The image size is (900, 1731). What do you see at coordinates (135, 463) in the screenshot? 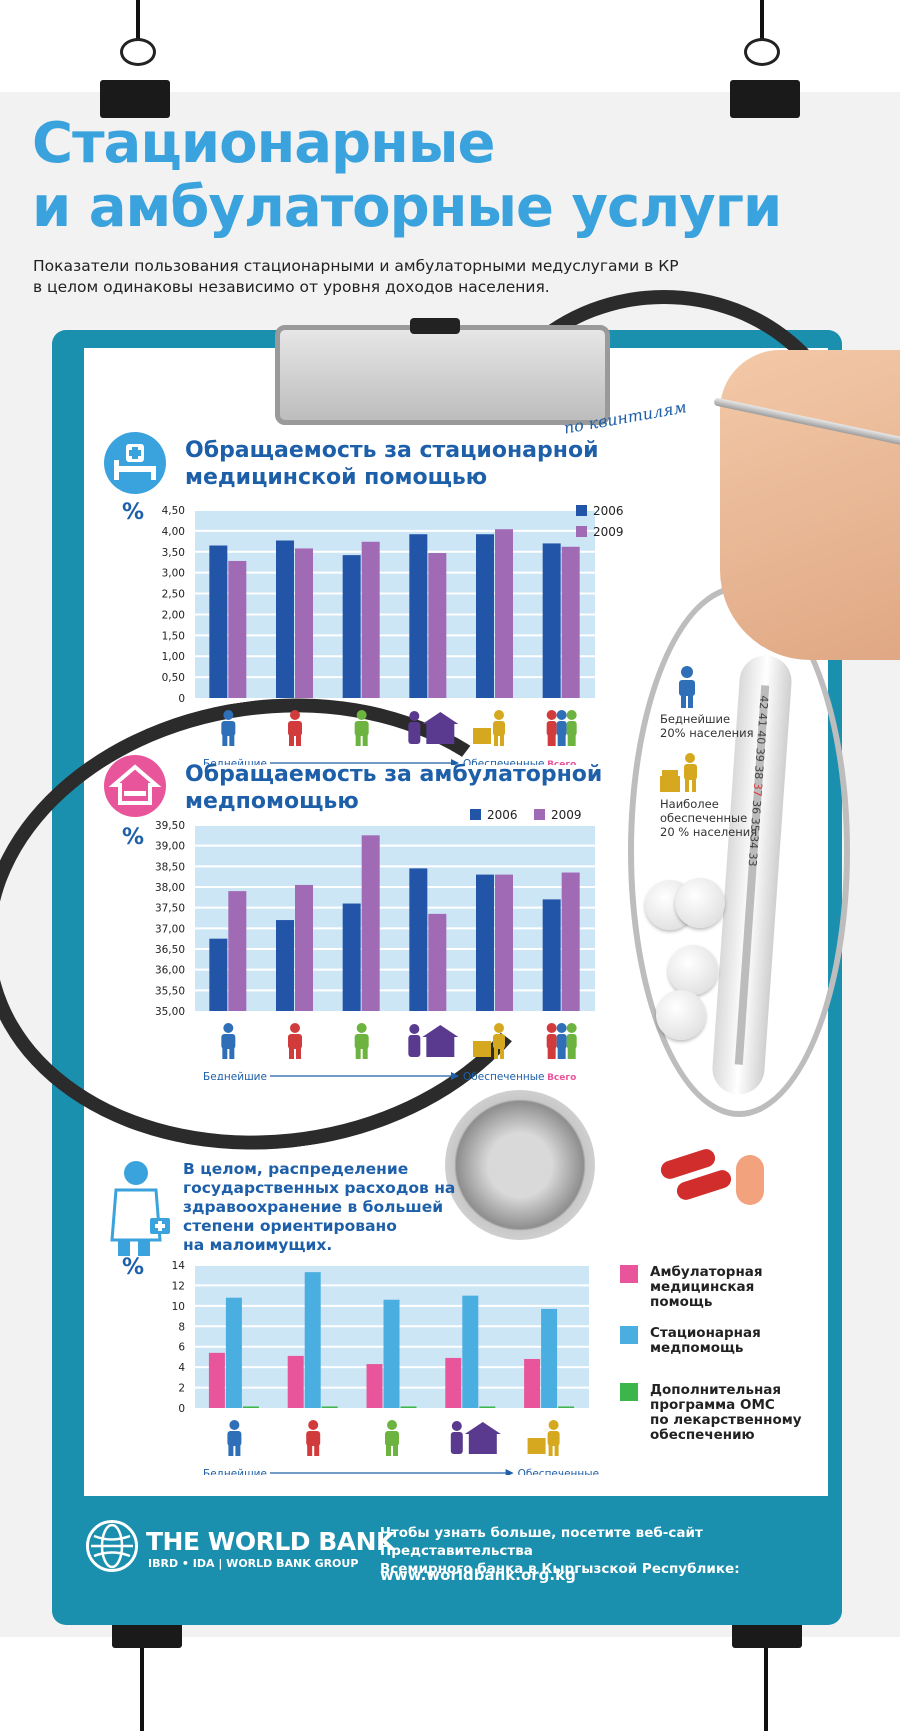
I see `hospital-bed-icon` at bounding box center [135, 463].